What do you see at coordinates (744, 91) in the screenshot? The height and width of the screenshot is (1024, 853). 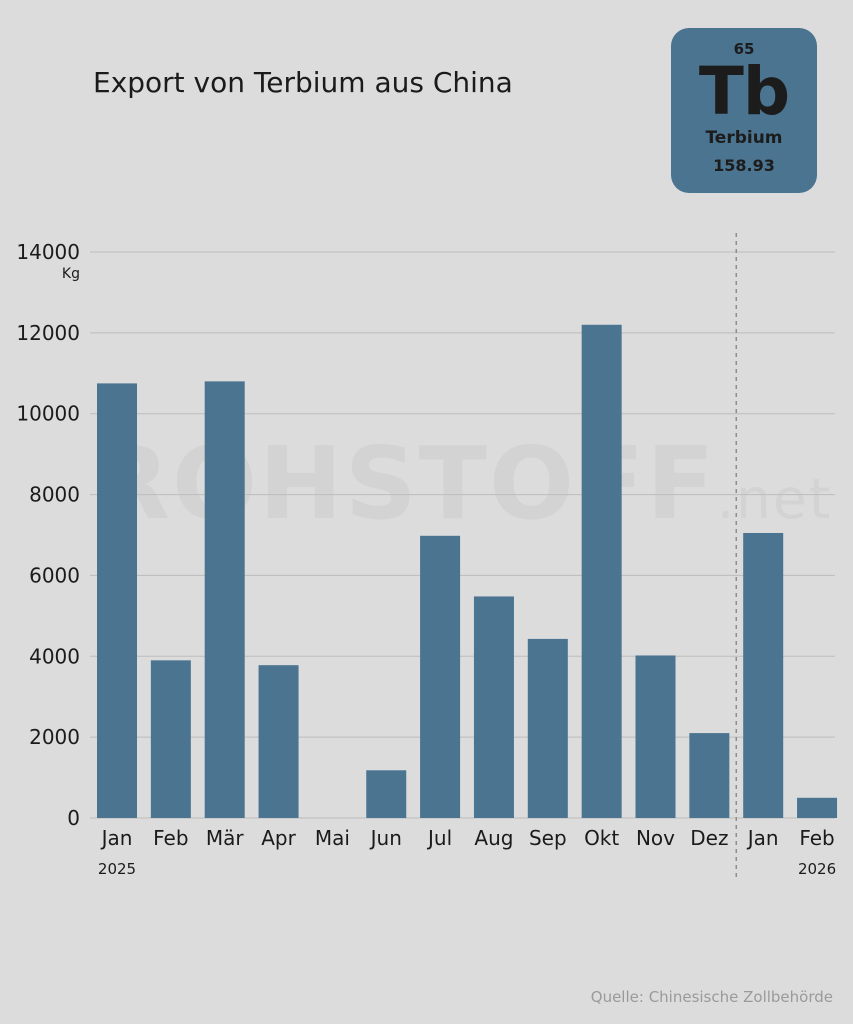 I see `element-symbol: Tb` at bounding box center [744, 91].